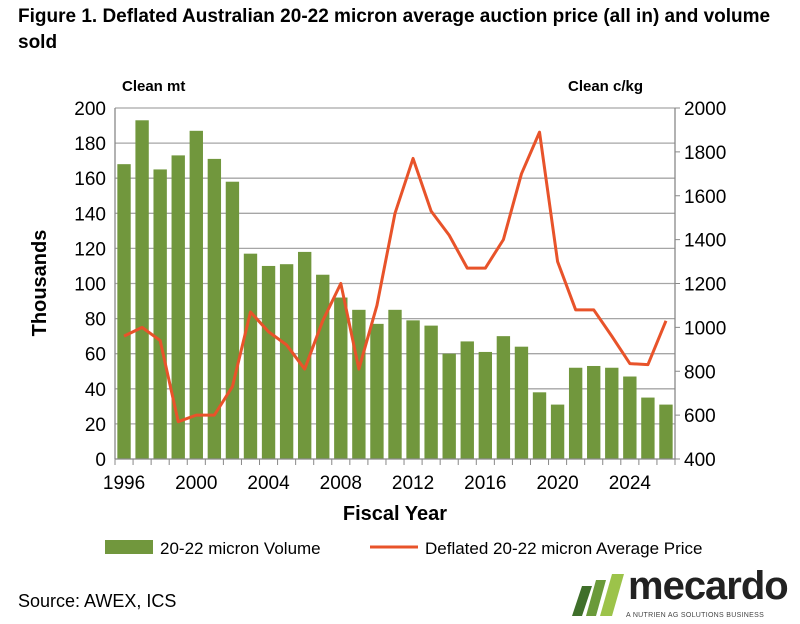 This screenshot has height=624, width=800. I want to click on bar-2003, so click(250, 356).